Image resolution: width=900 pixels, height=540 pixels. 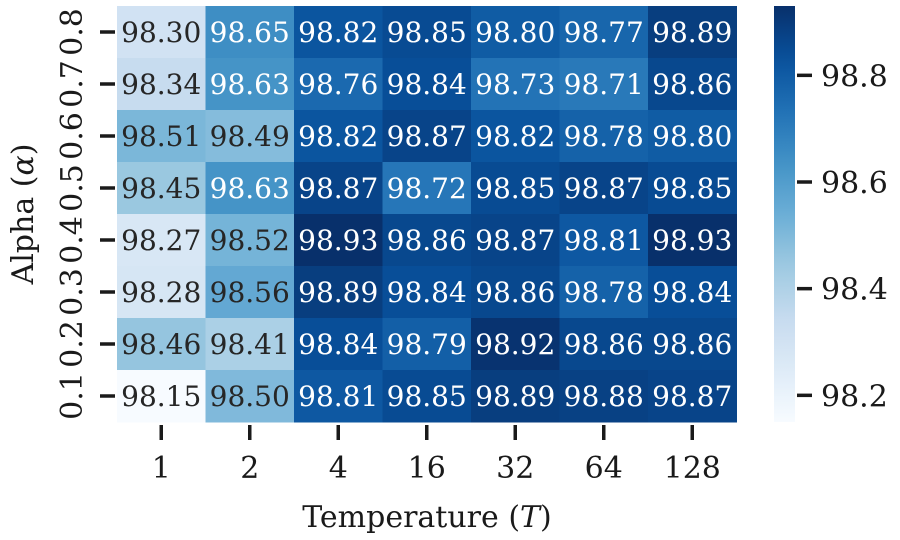 I want to click on cell-value-label: 98.46, so click(x=161, y=344).